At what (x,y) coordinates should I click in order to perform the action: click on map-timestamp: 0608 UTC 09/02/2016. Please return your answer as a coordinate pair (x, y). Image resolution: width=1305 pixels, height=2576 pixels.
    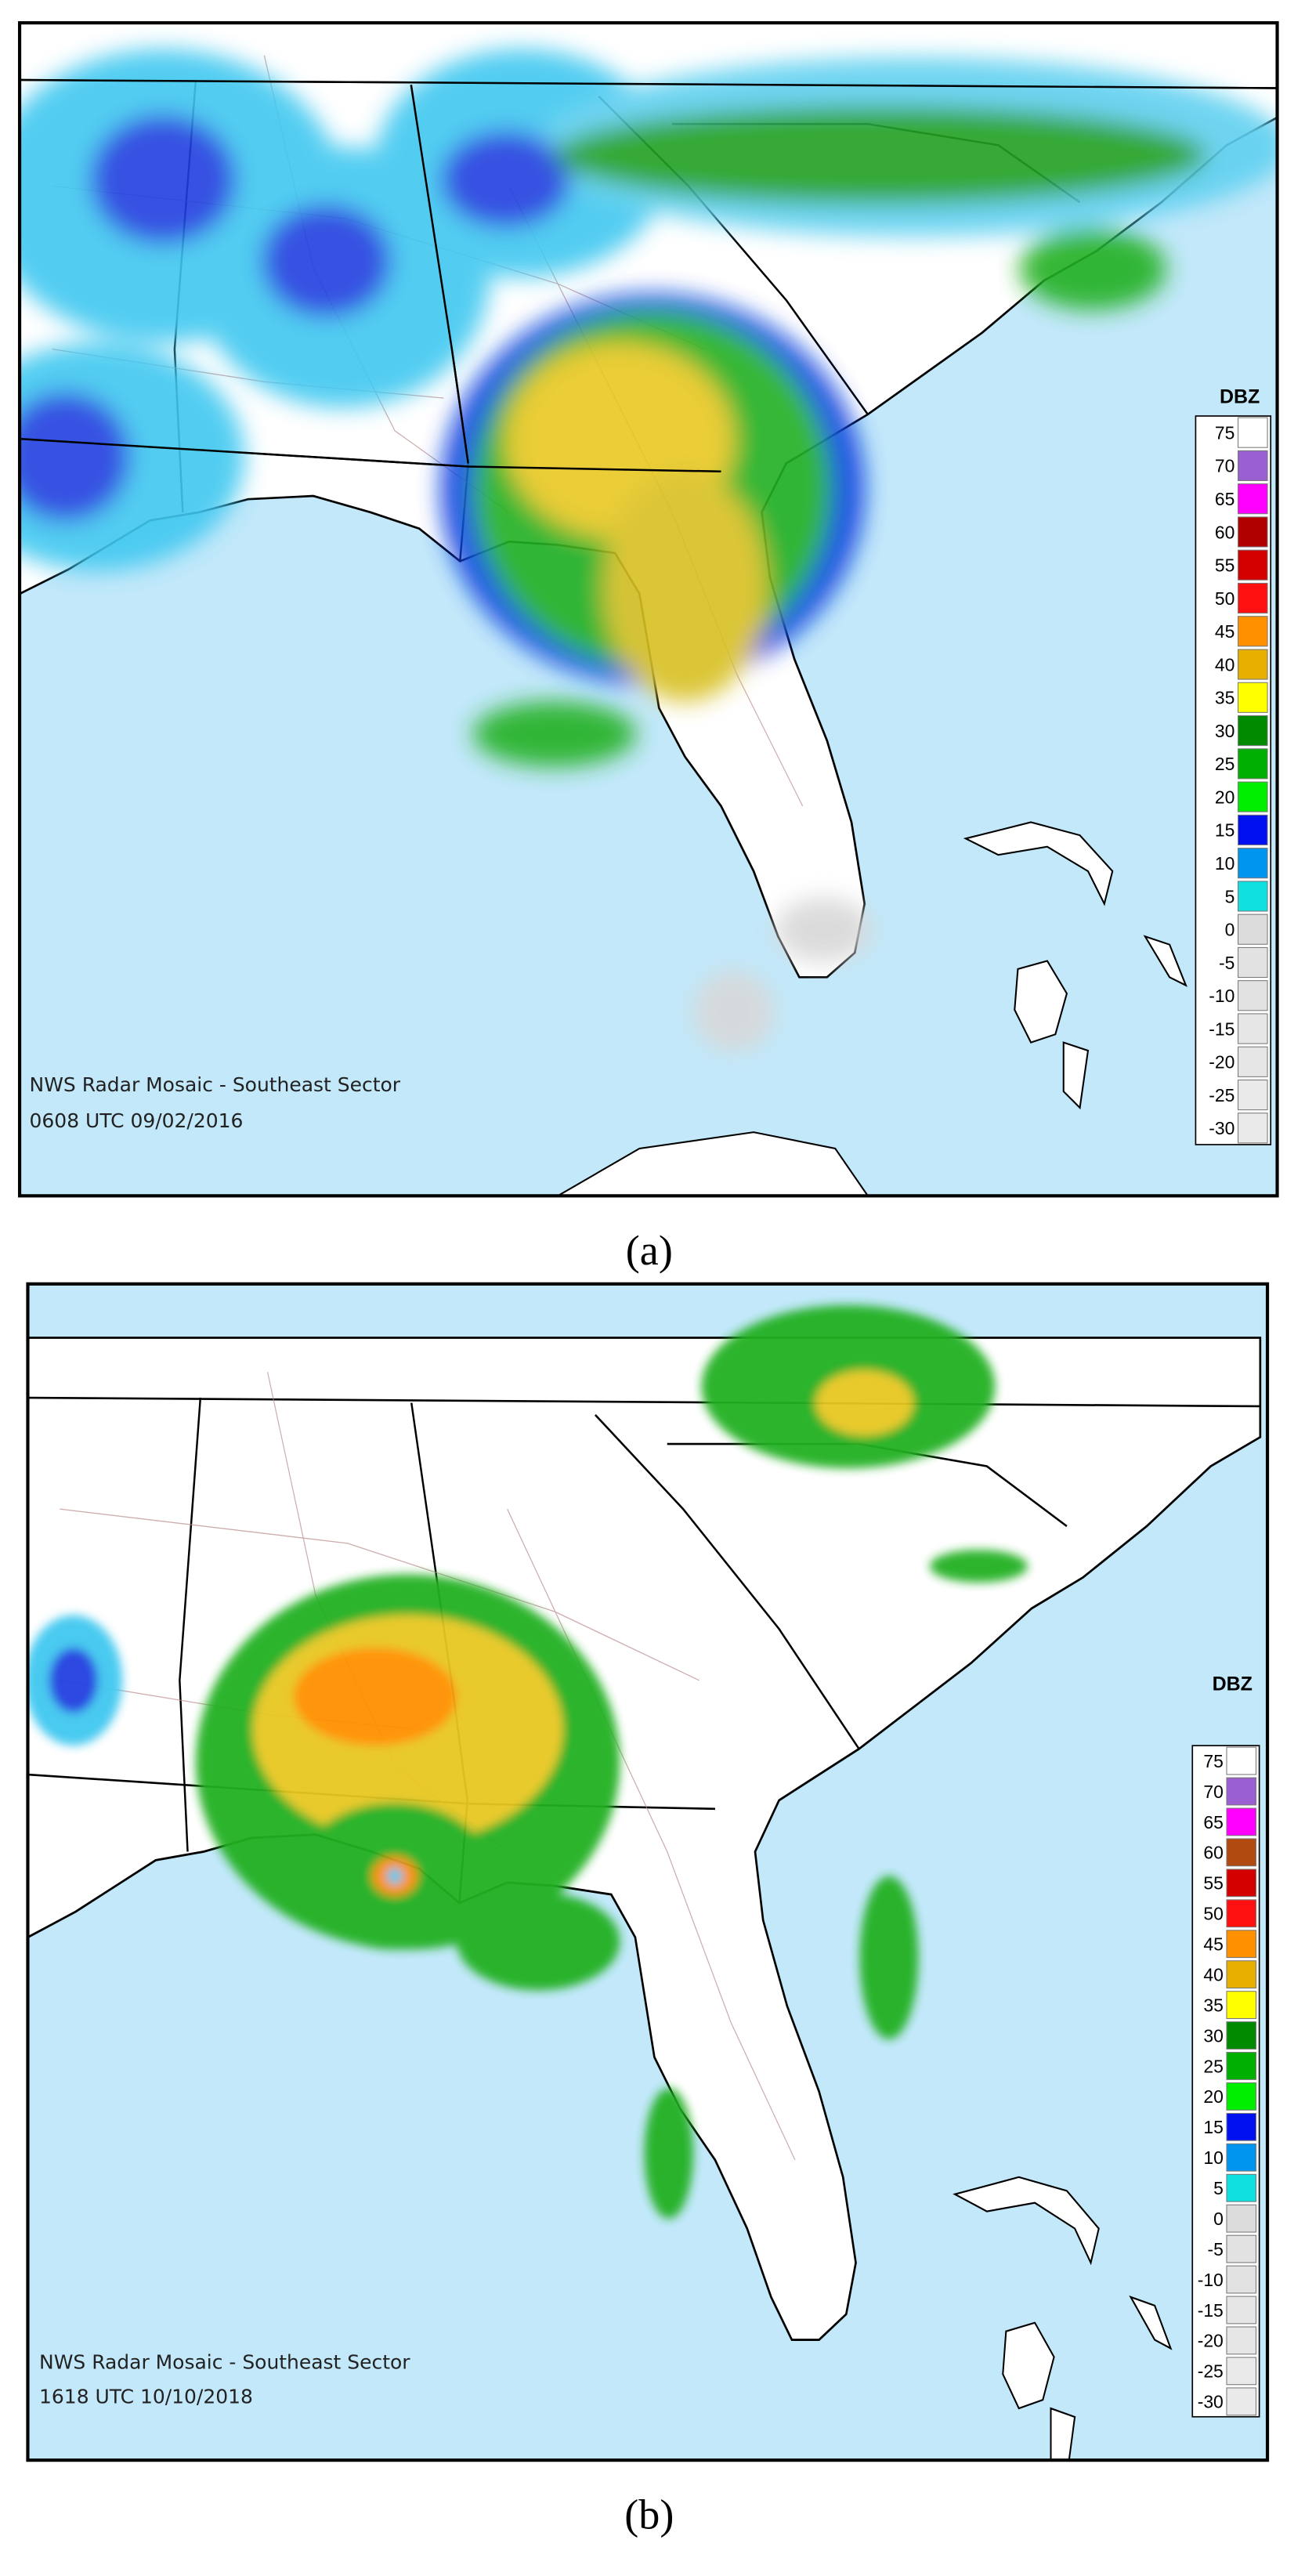
    Looking at the image, I should click on (137, 1120).